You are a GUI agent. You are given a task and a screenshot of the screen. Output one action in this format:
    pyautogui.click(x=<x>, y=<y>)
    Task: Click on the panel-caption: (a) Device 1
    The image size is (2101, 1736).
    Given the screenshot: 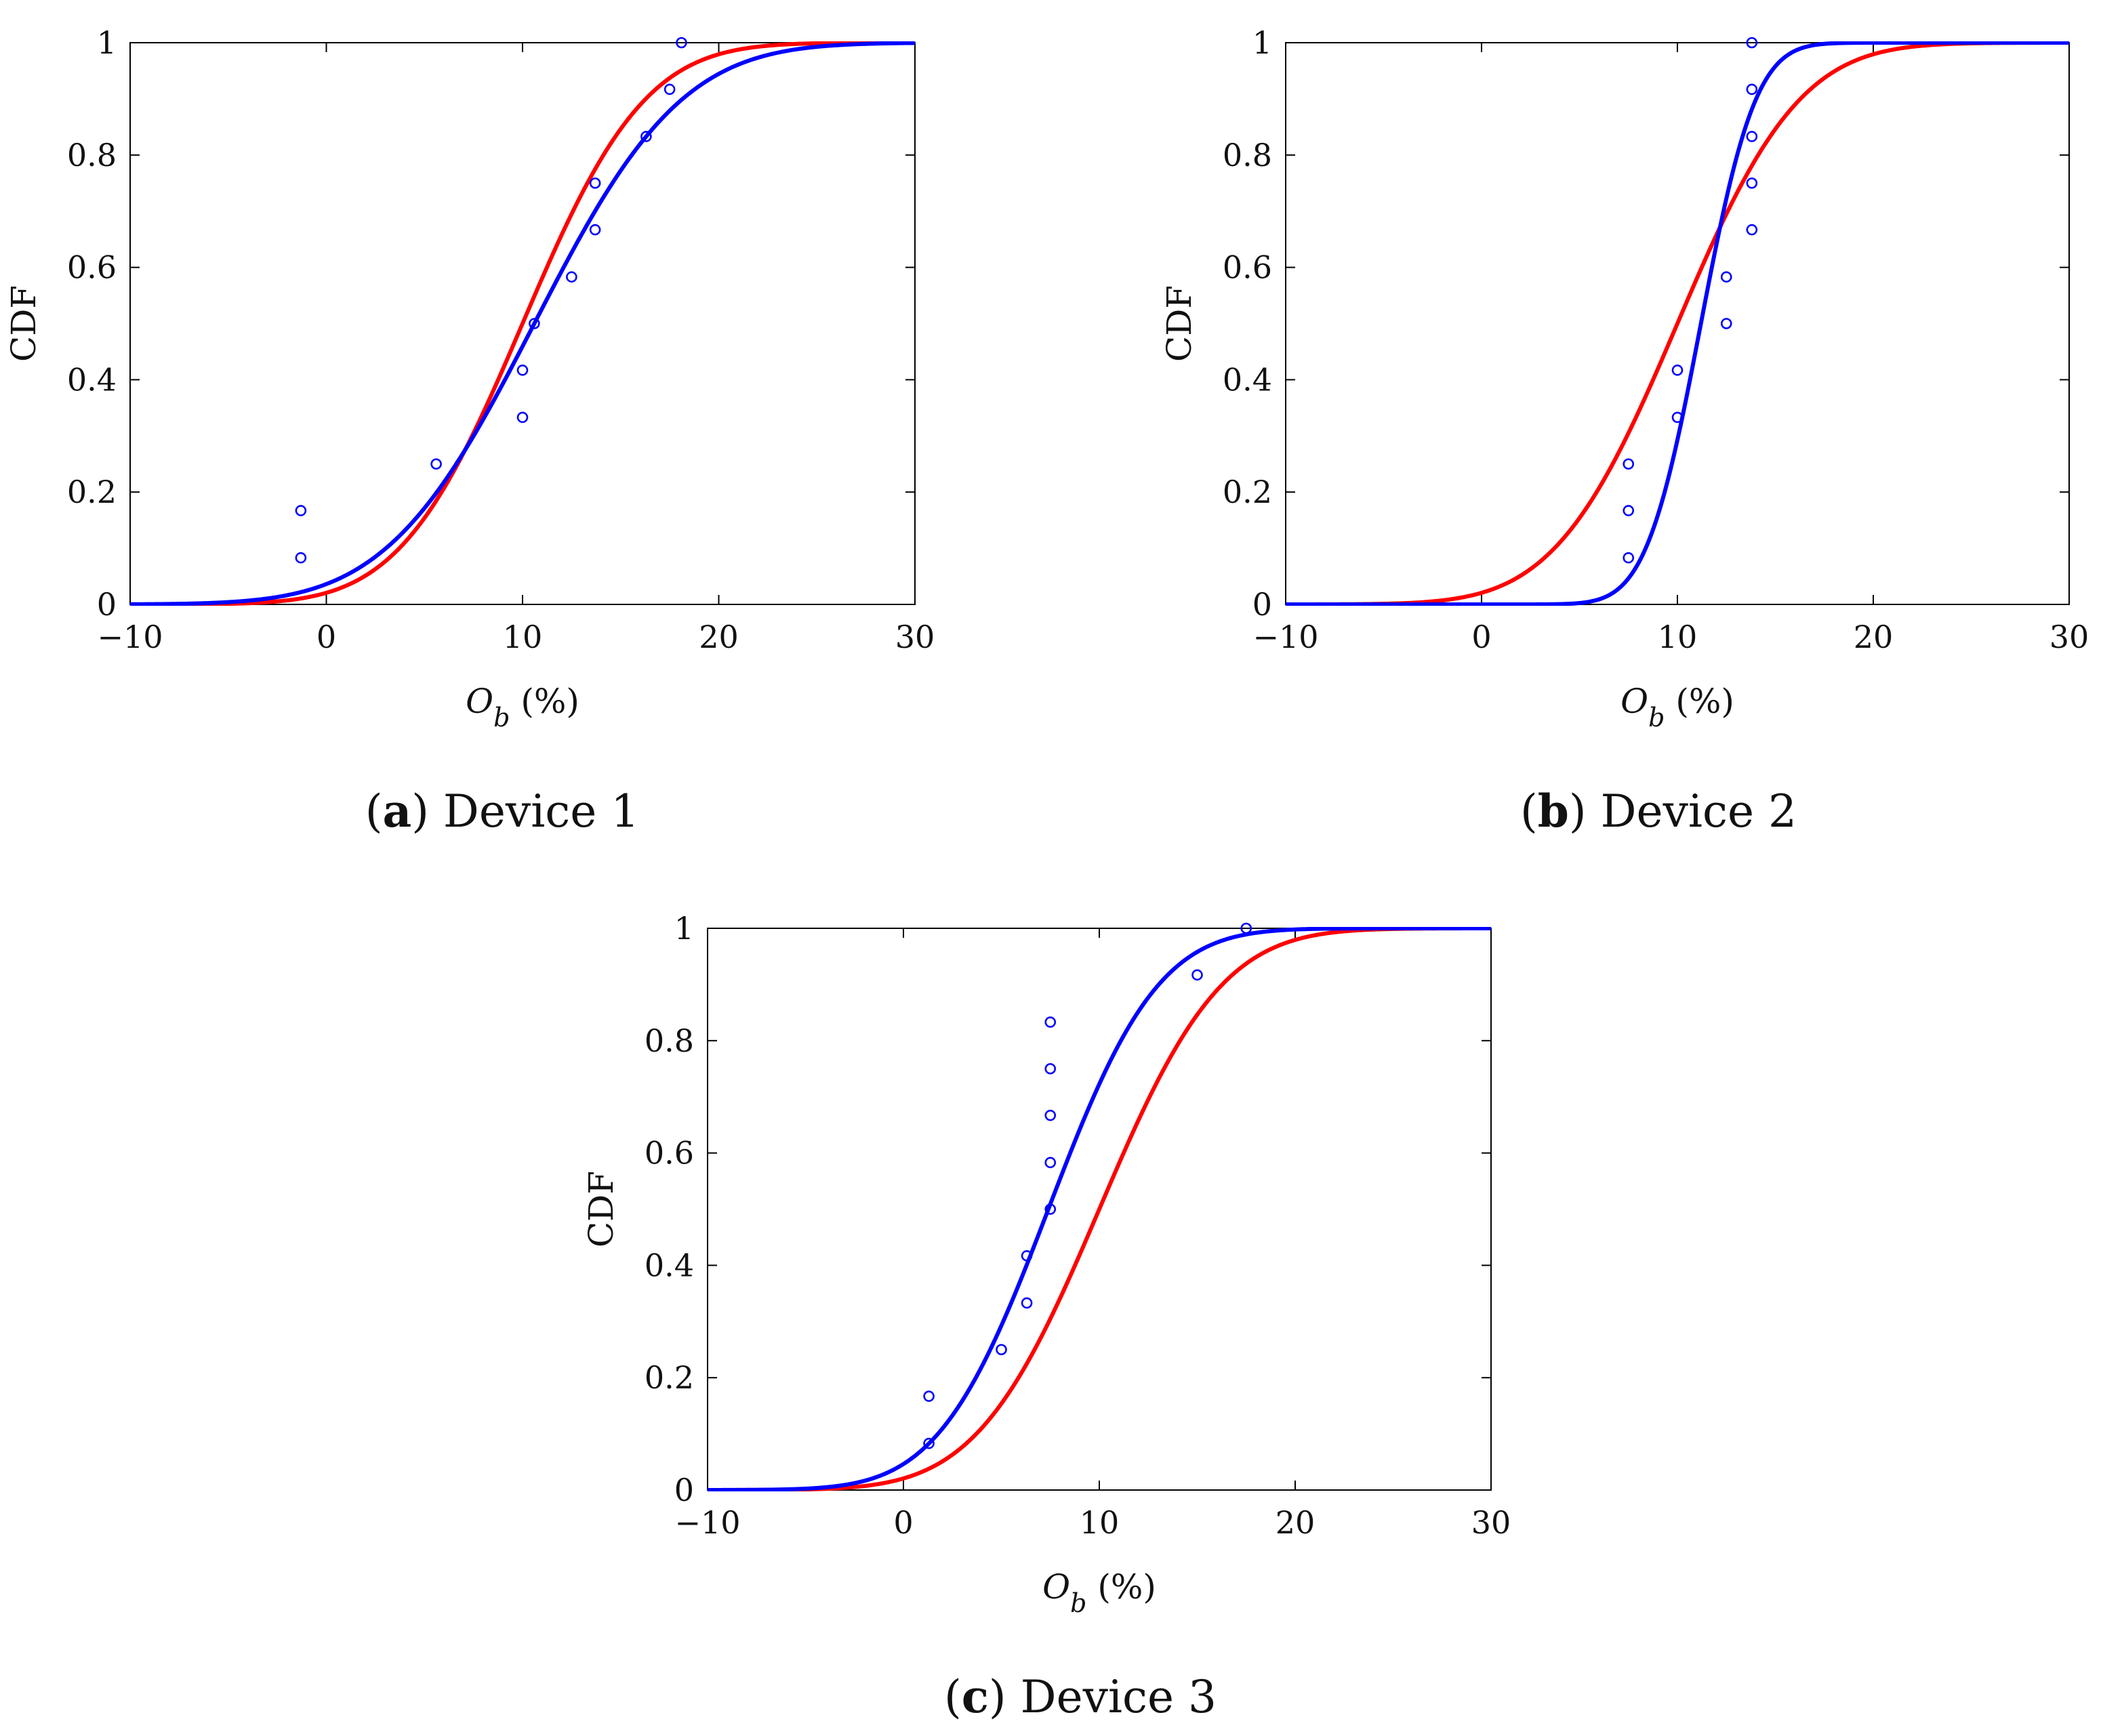 What is the action you would take?
    pyautogui.click(x=502, y=811)
    